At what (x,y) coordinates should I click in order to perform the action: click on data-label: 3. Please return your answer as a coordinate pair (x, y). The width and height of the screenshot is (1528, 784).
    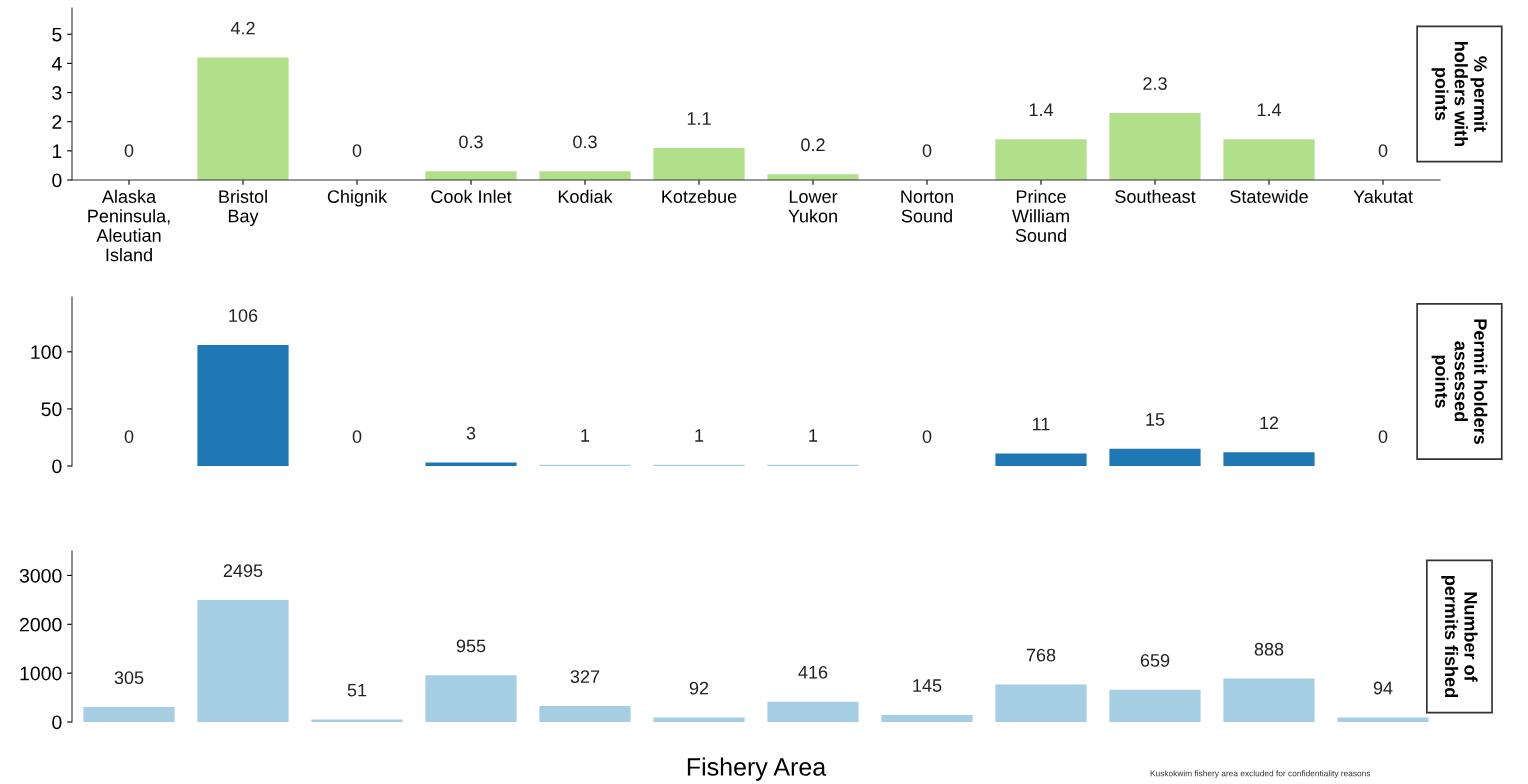
    Looking at the image, I should click on (471, 433).